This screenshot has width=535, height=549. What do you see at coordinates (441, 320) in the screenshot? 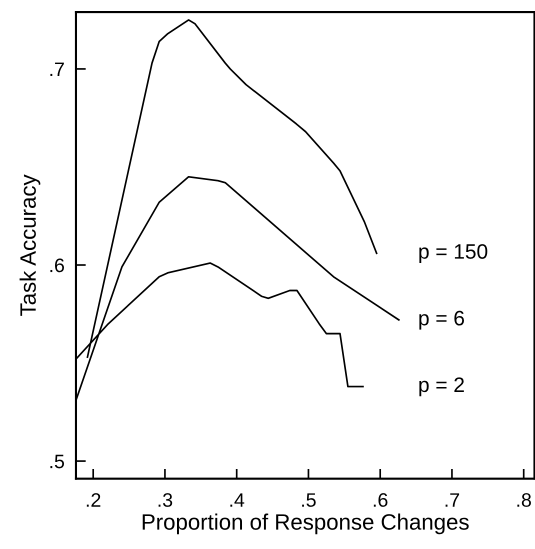
I see `series-label: p = 6` at bounding box center [441, 320].